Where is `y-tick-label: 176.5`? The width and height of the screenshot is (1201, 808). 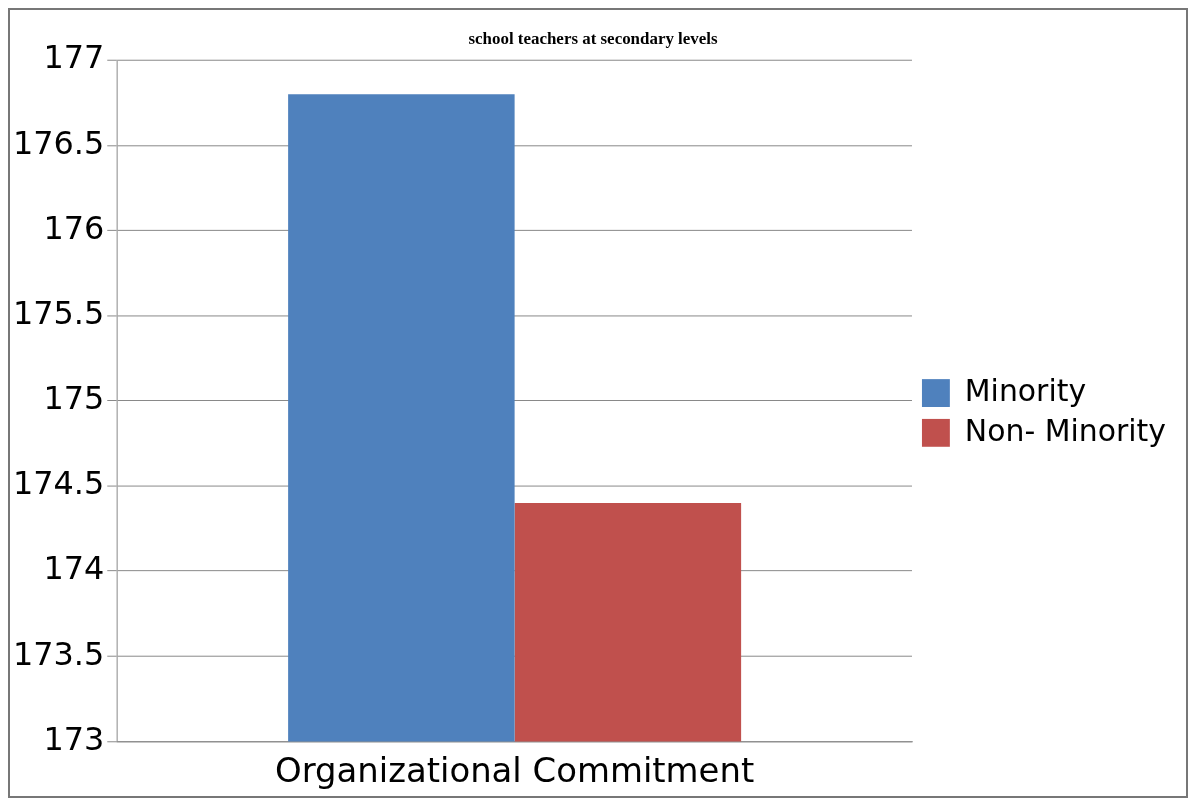
y-tick-label: 176.5 is located at coordinates (58, 142).